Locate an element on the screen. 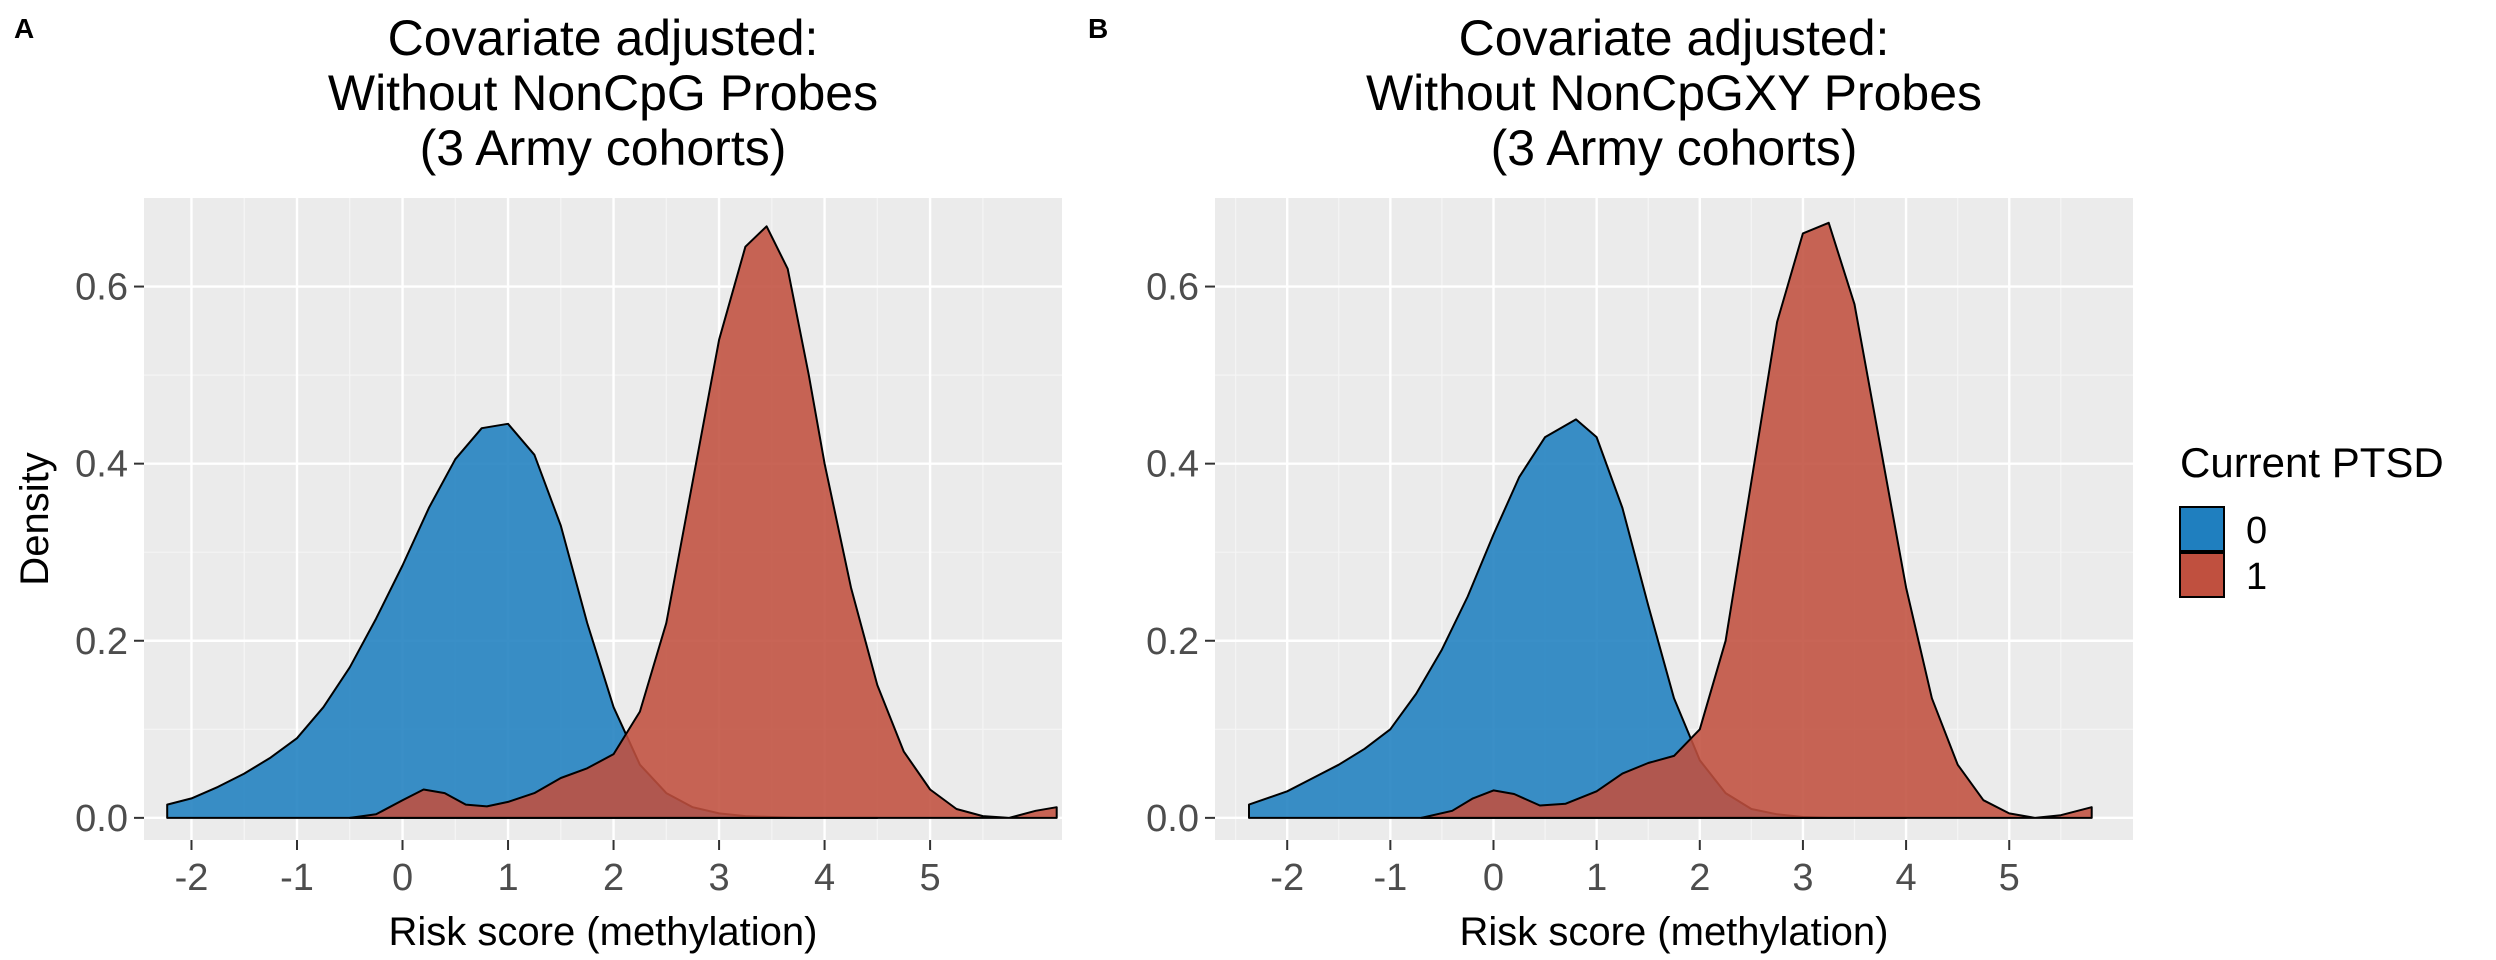 The height and width of the screenshot is (960, 2496). panel-label-a: A is located at coordinates (24, 28).